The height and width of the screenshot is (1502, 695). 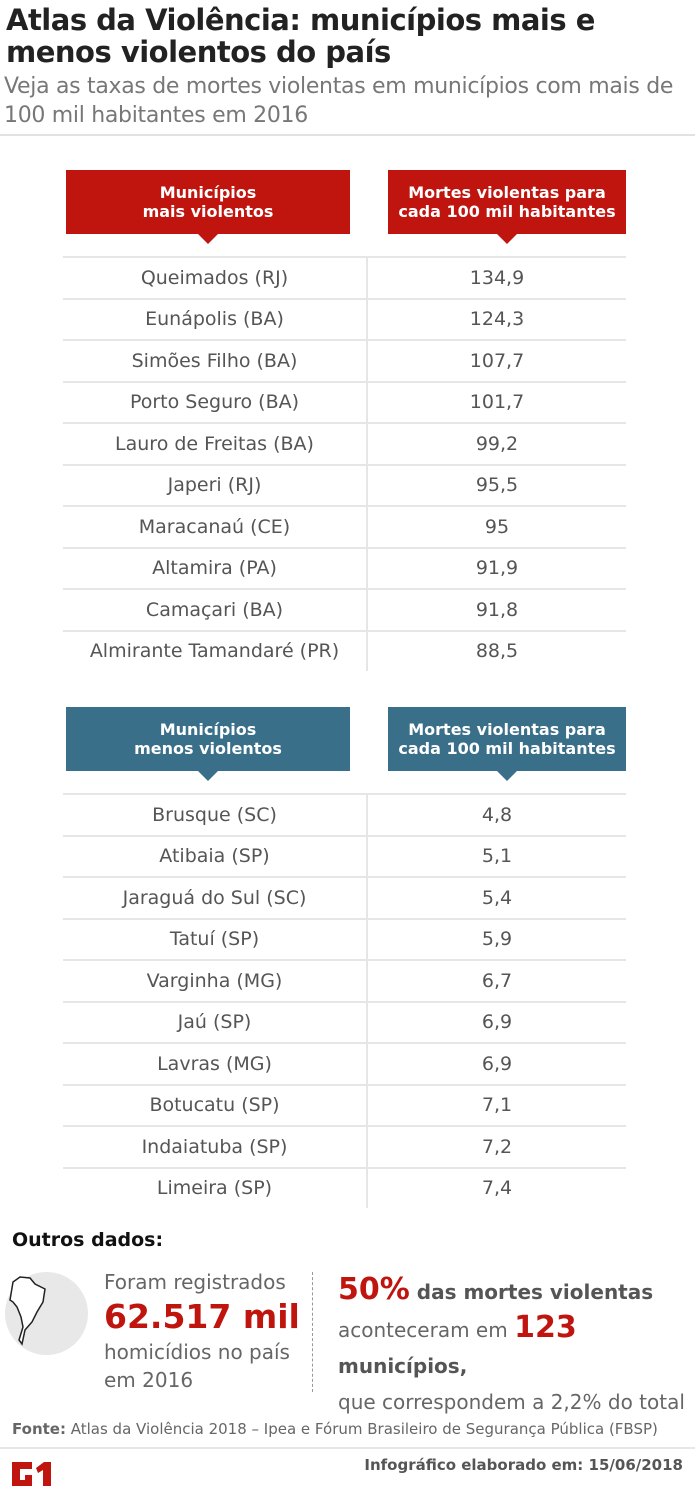 What do you see at coordinates (497, 651) in the screenshot?
I see `rate-cell: 88,5` at bounding box center [497, 651].